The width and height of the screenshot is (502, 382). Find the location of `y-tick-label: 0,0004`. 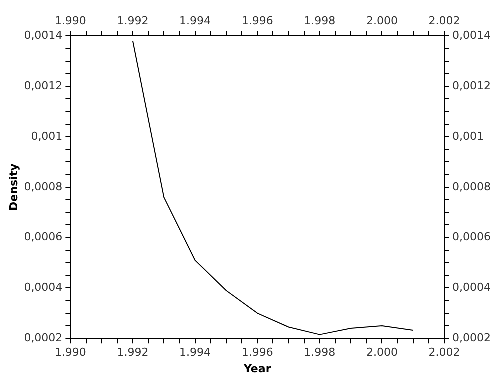

y-tick-label: 0,0004 is located at coordinates (43, 287).